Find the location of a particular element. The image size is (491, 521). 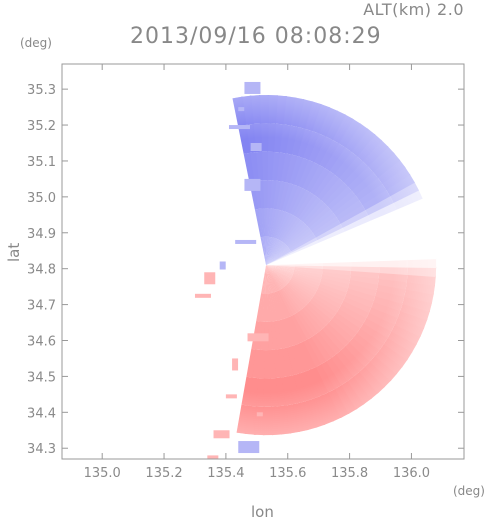

x-tick-label: 135.6 is located at coordinates (287, 473).